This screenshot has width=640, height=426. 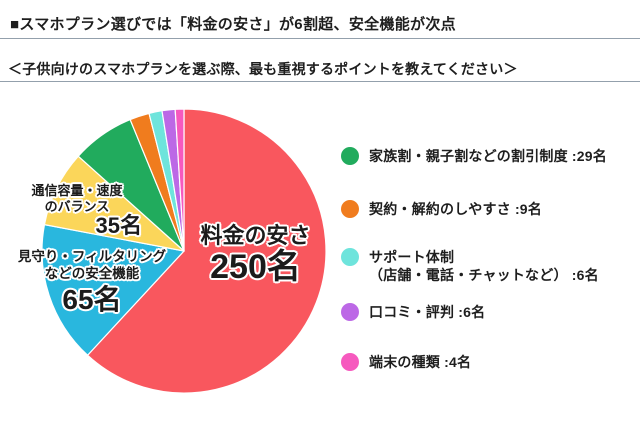 I want to click on legend-dot-cyan, so click(x=350, y=257).